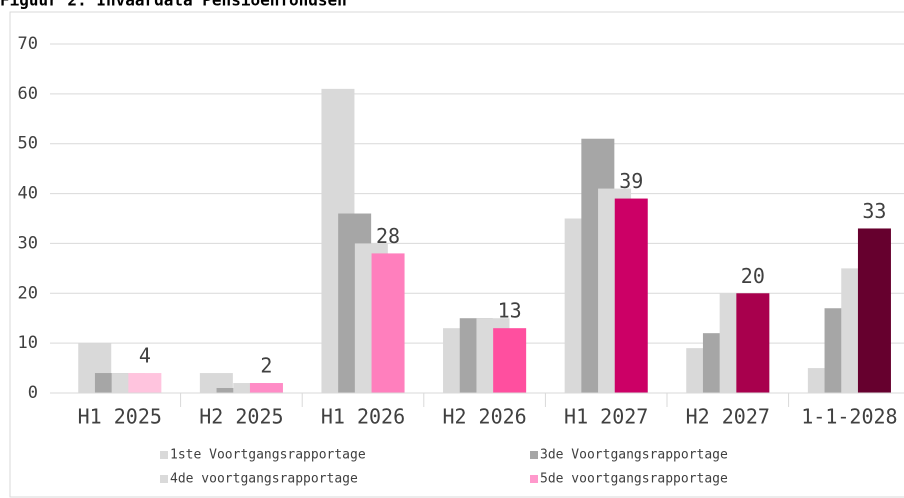  Describe the element at coordinates (266, 366) in the screenshot. I see `data-label: 2` at that location.